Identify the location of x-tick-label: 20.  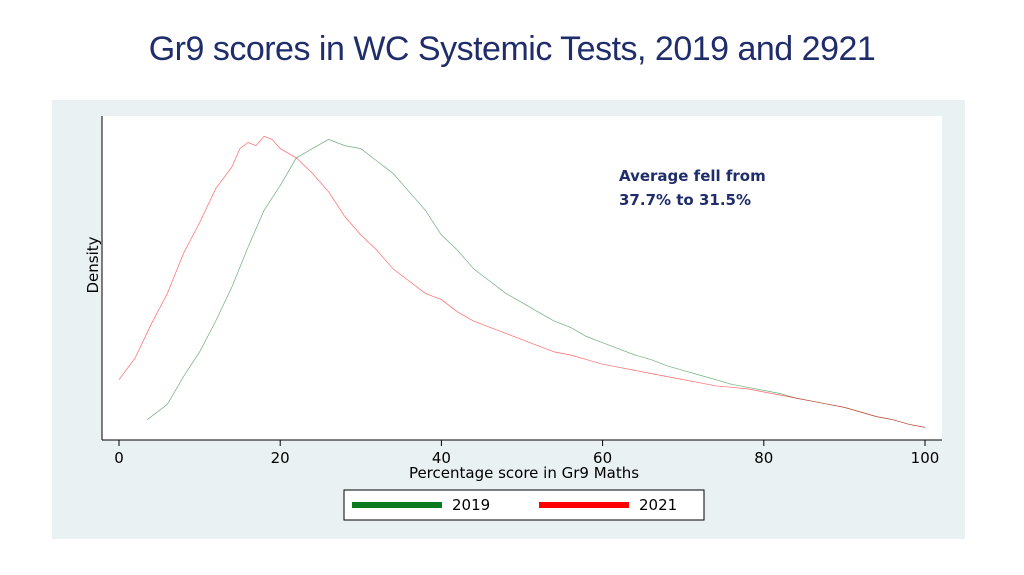
(280, 458).